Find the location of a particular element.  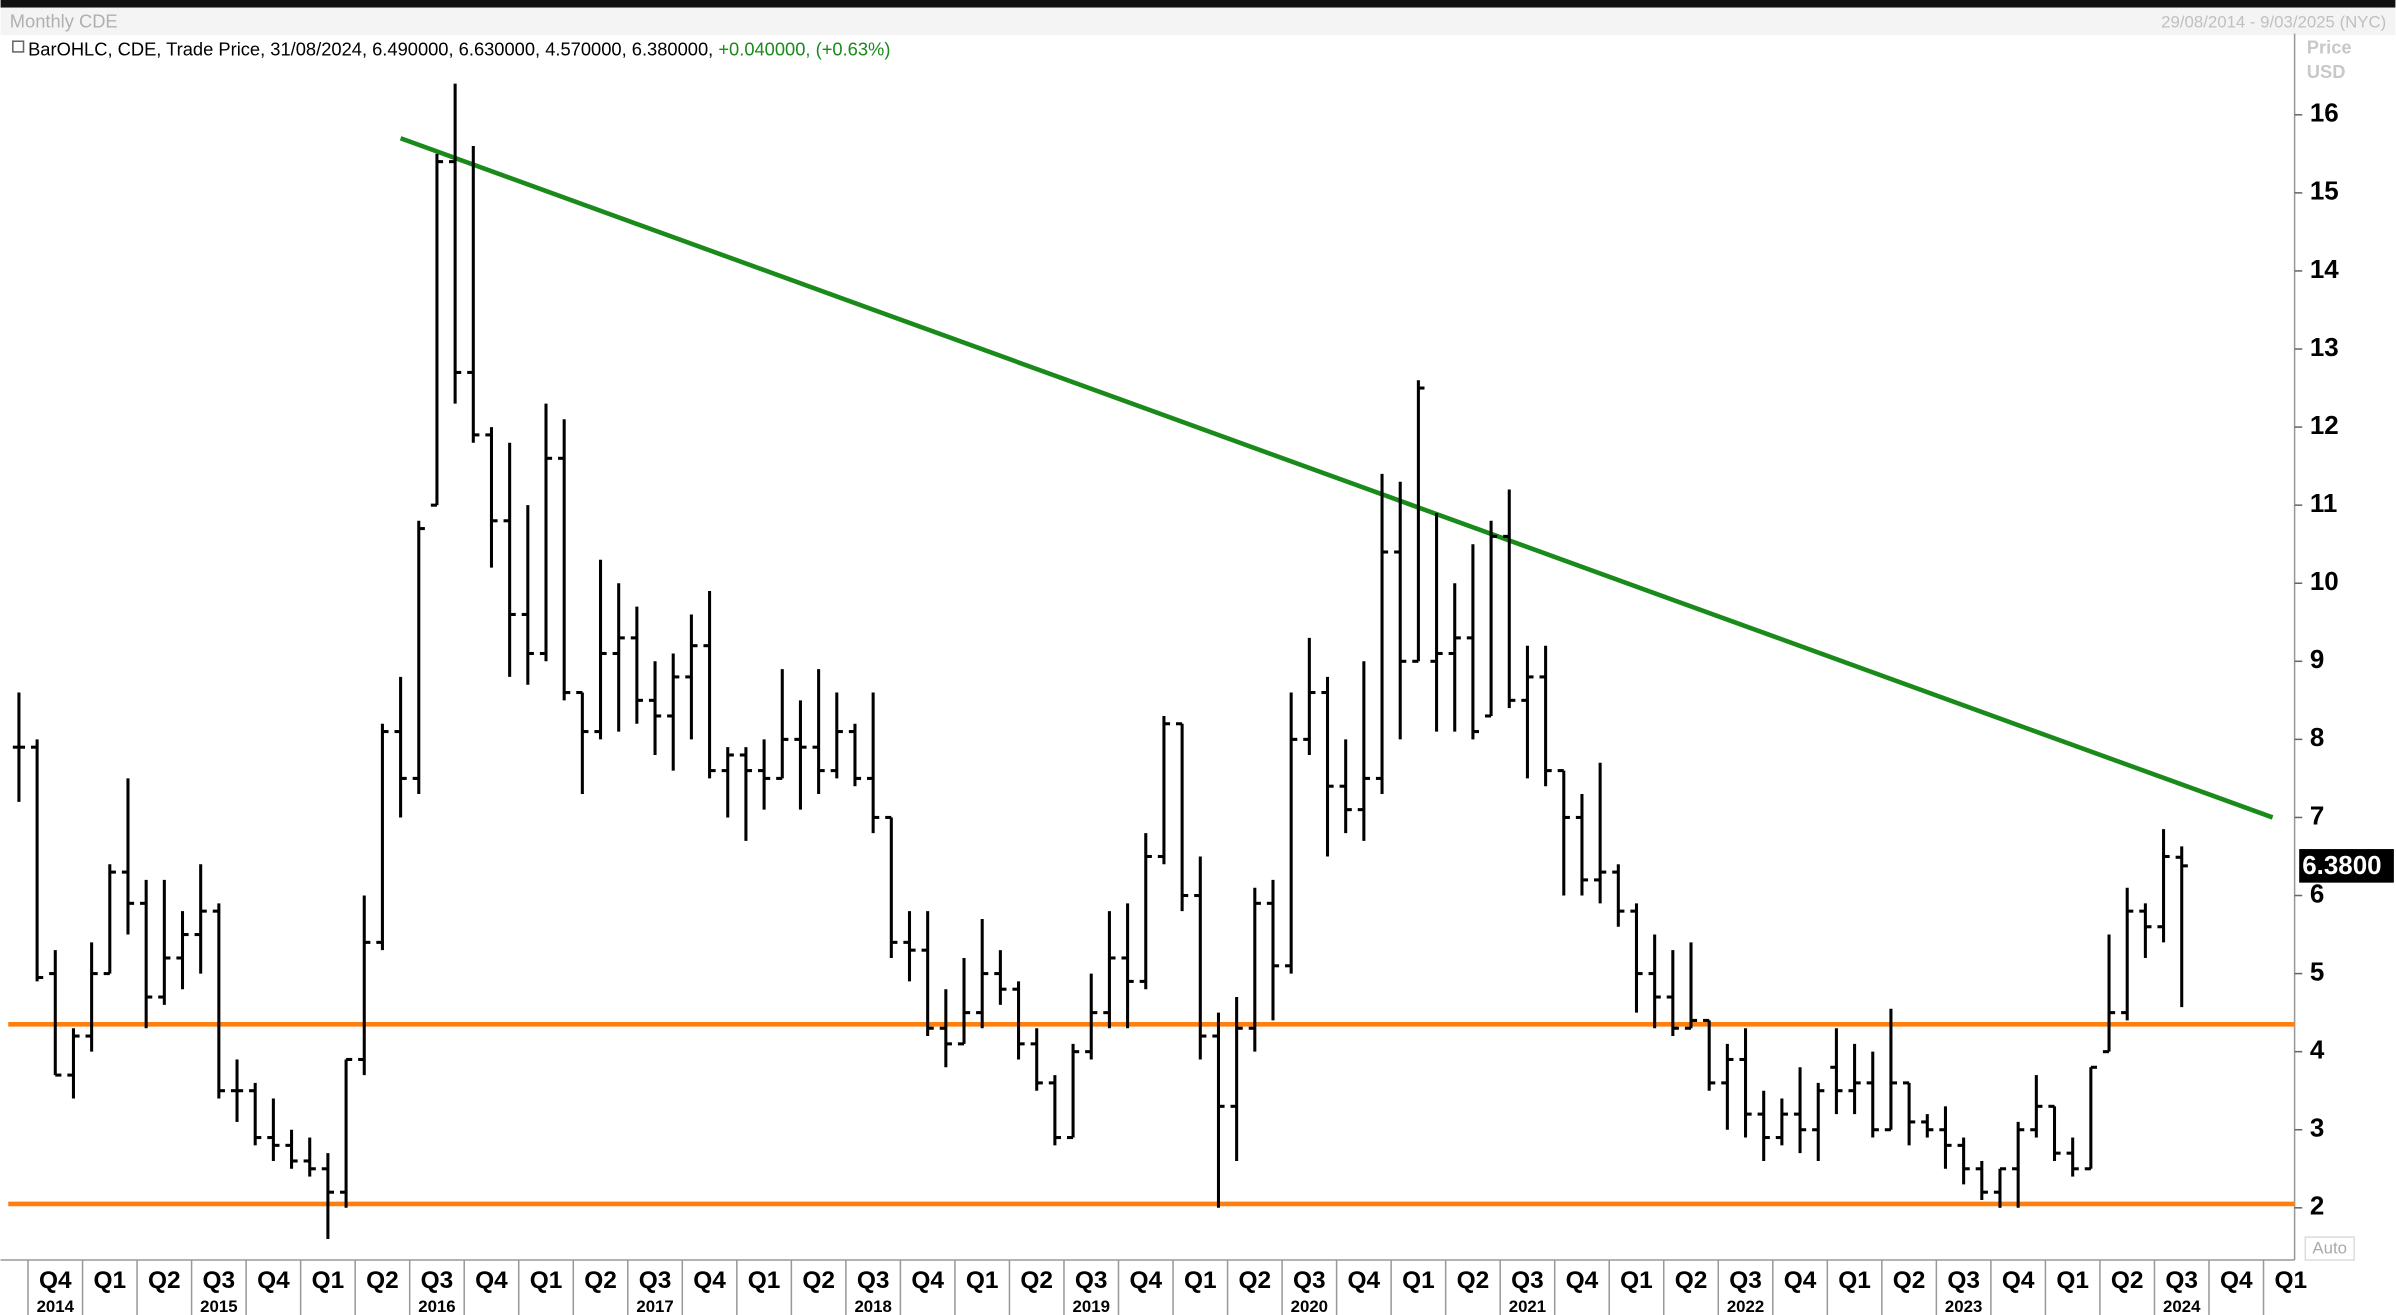

y-tick-label: 4 is located at coordinates (2317, 1050).